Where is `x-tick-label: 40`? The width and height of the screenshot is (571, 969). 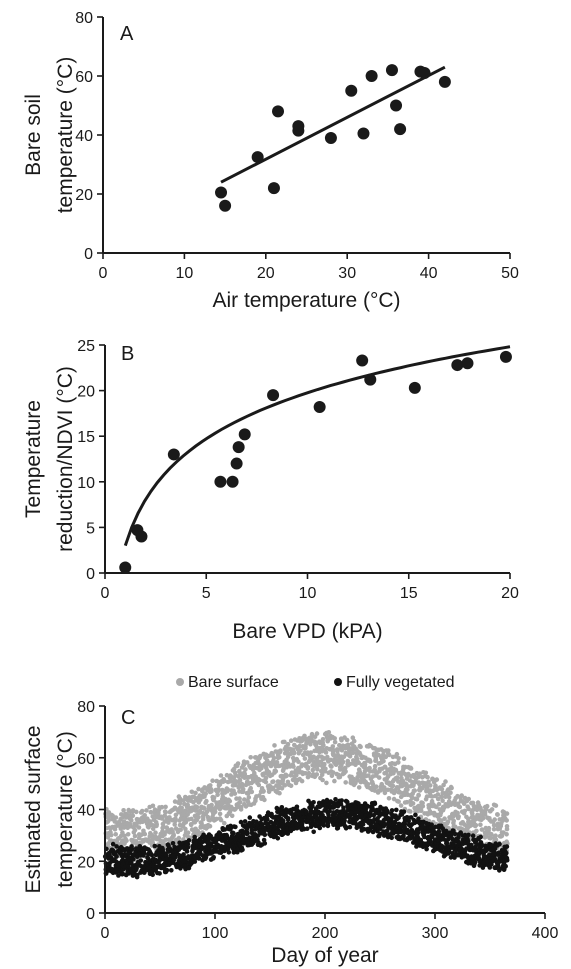 x-tick-label: 40 is located at coordinates (429, 273).